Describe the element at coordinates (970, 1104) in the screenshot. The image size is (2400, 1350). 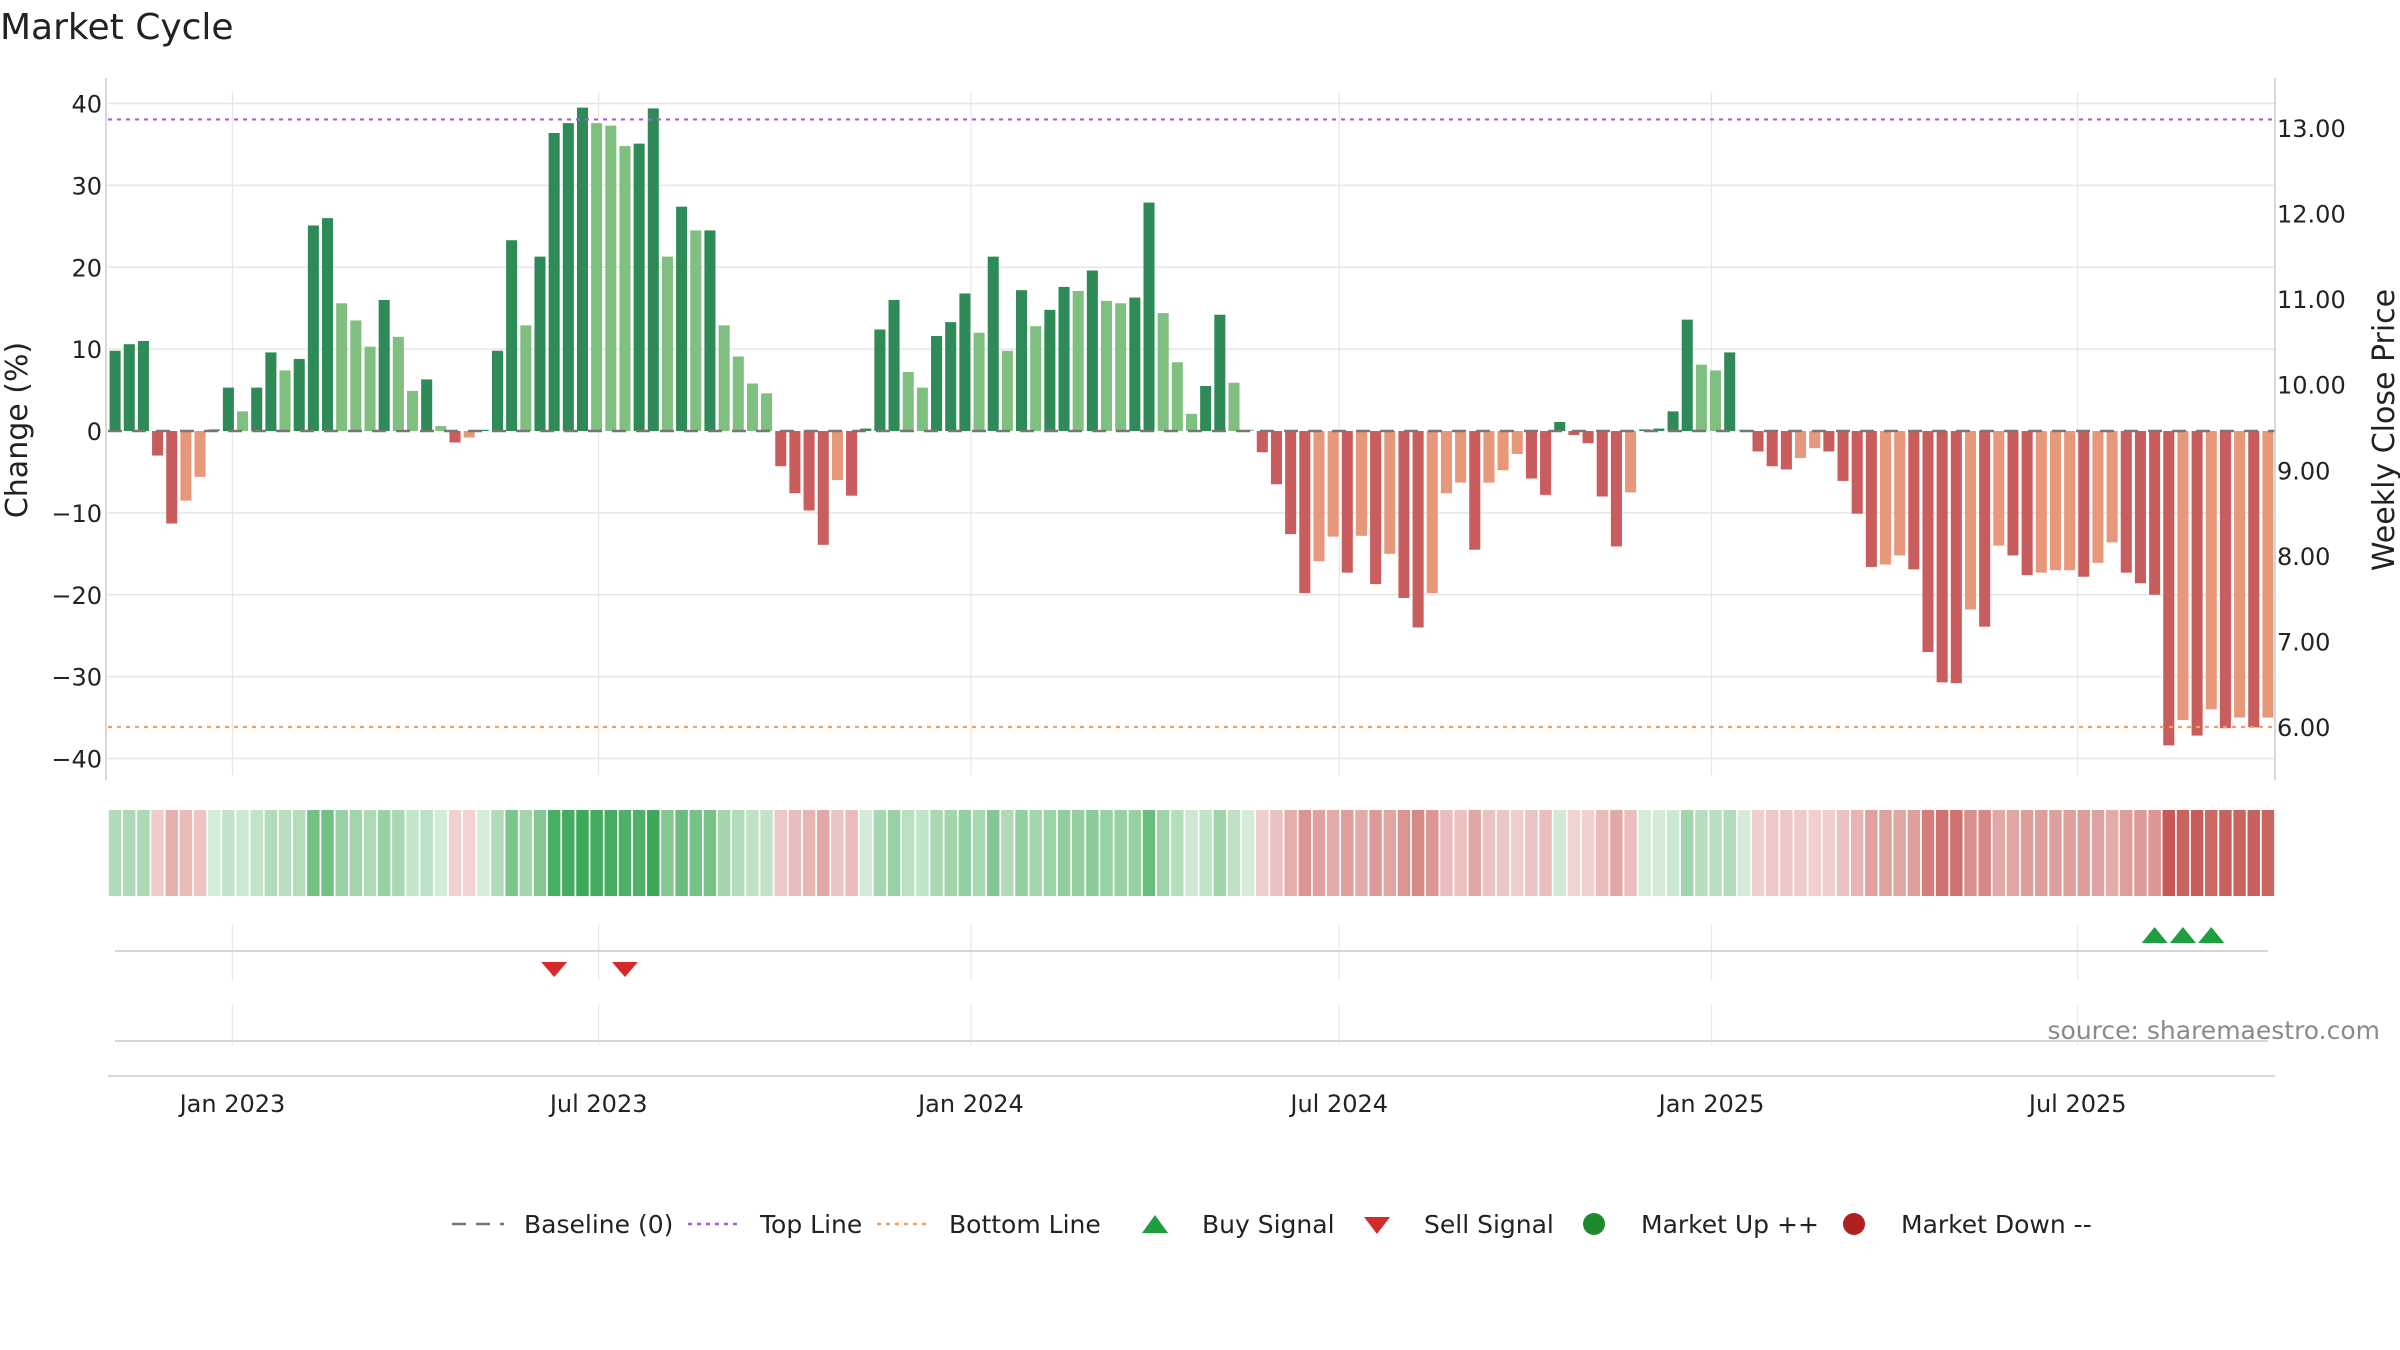
I see `x-tick-label: Jan 2024` at that location.